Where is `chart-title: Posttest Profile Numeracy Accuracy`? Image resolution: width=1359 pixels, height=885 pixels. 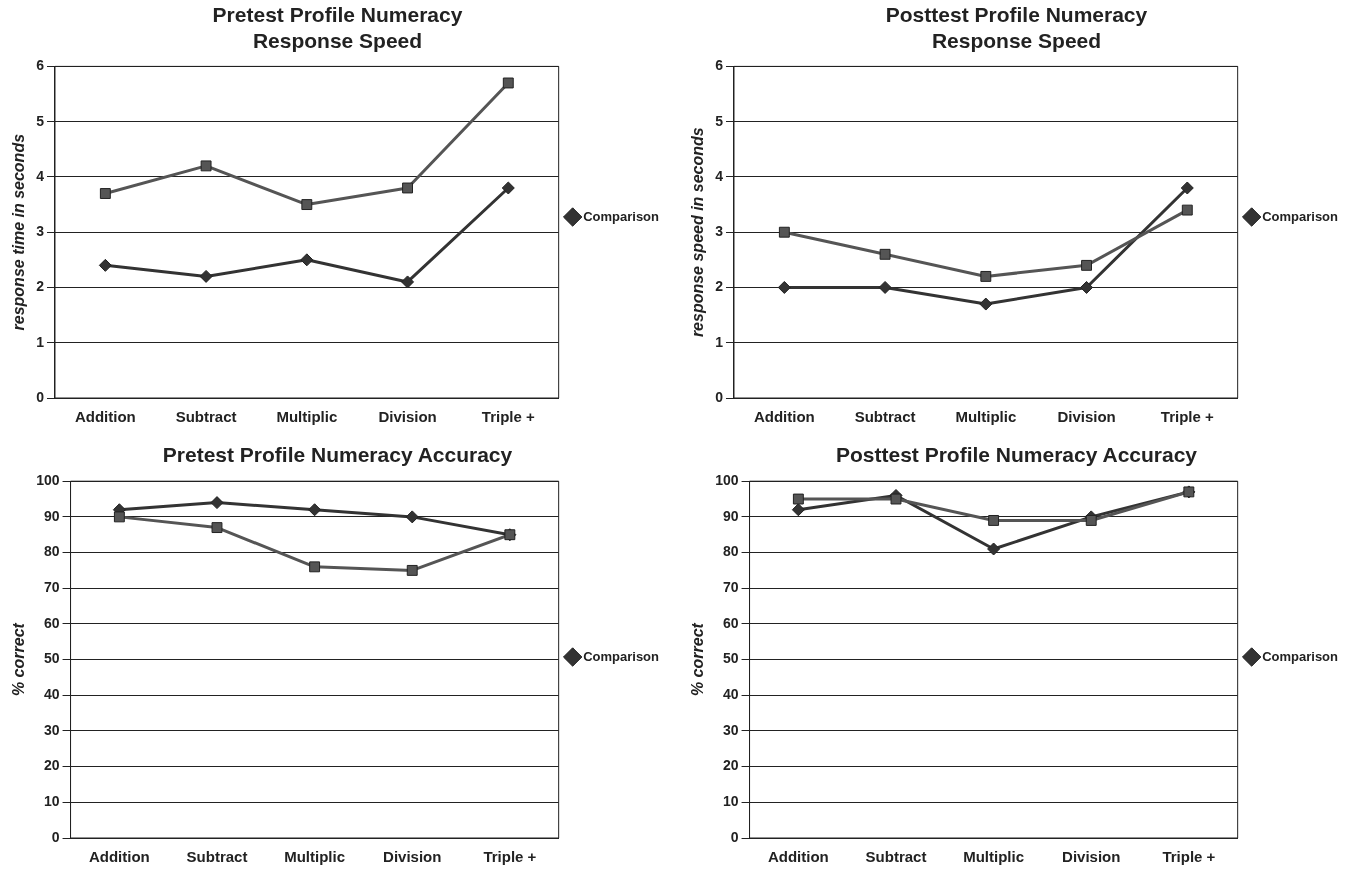
chart-title: Posttest Profile Numeracy Accuracy is located at coordinates (1016, 455).